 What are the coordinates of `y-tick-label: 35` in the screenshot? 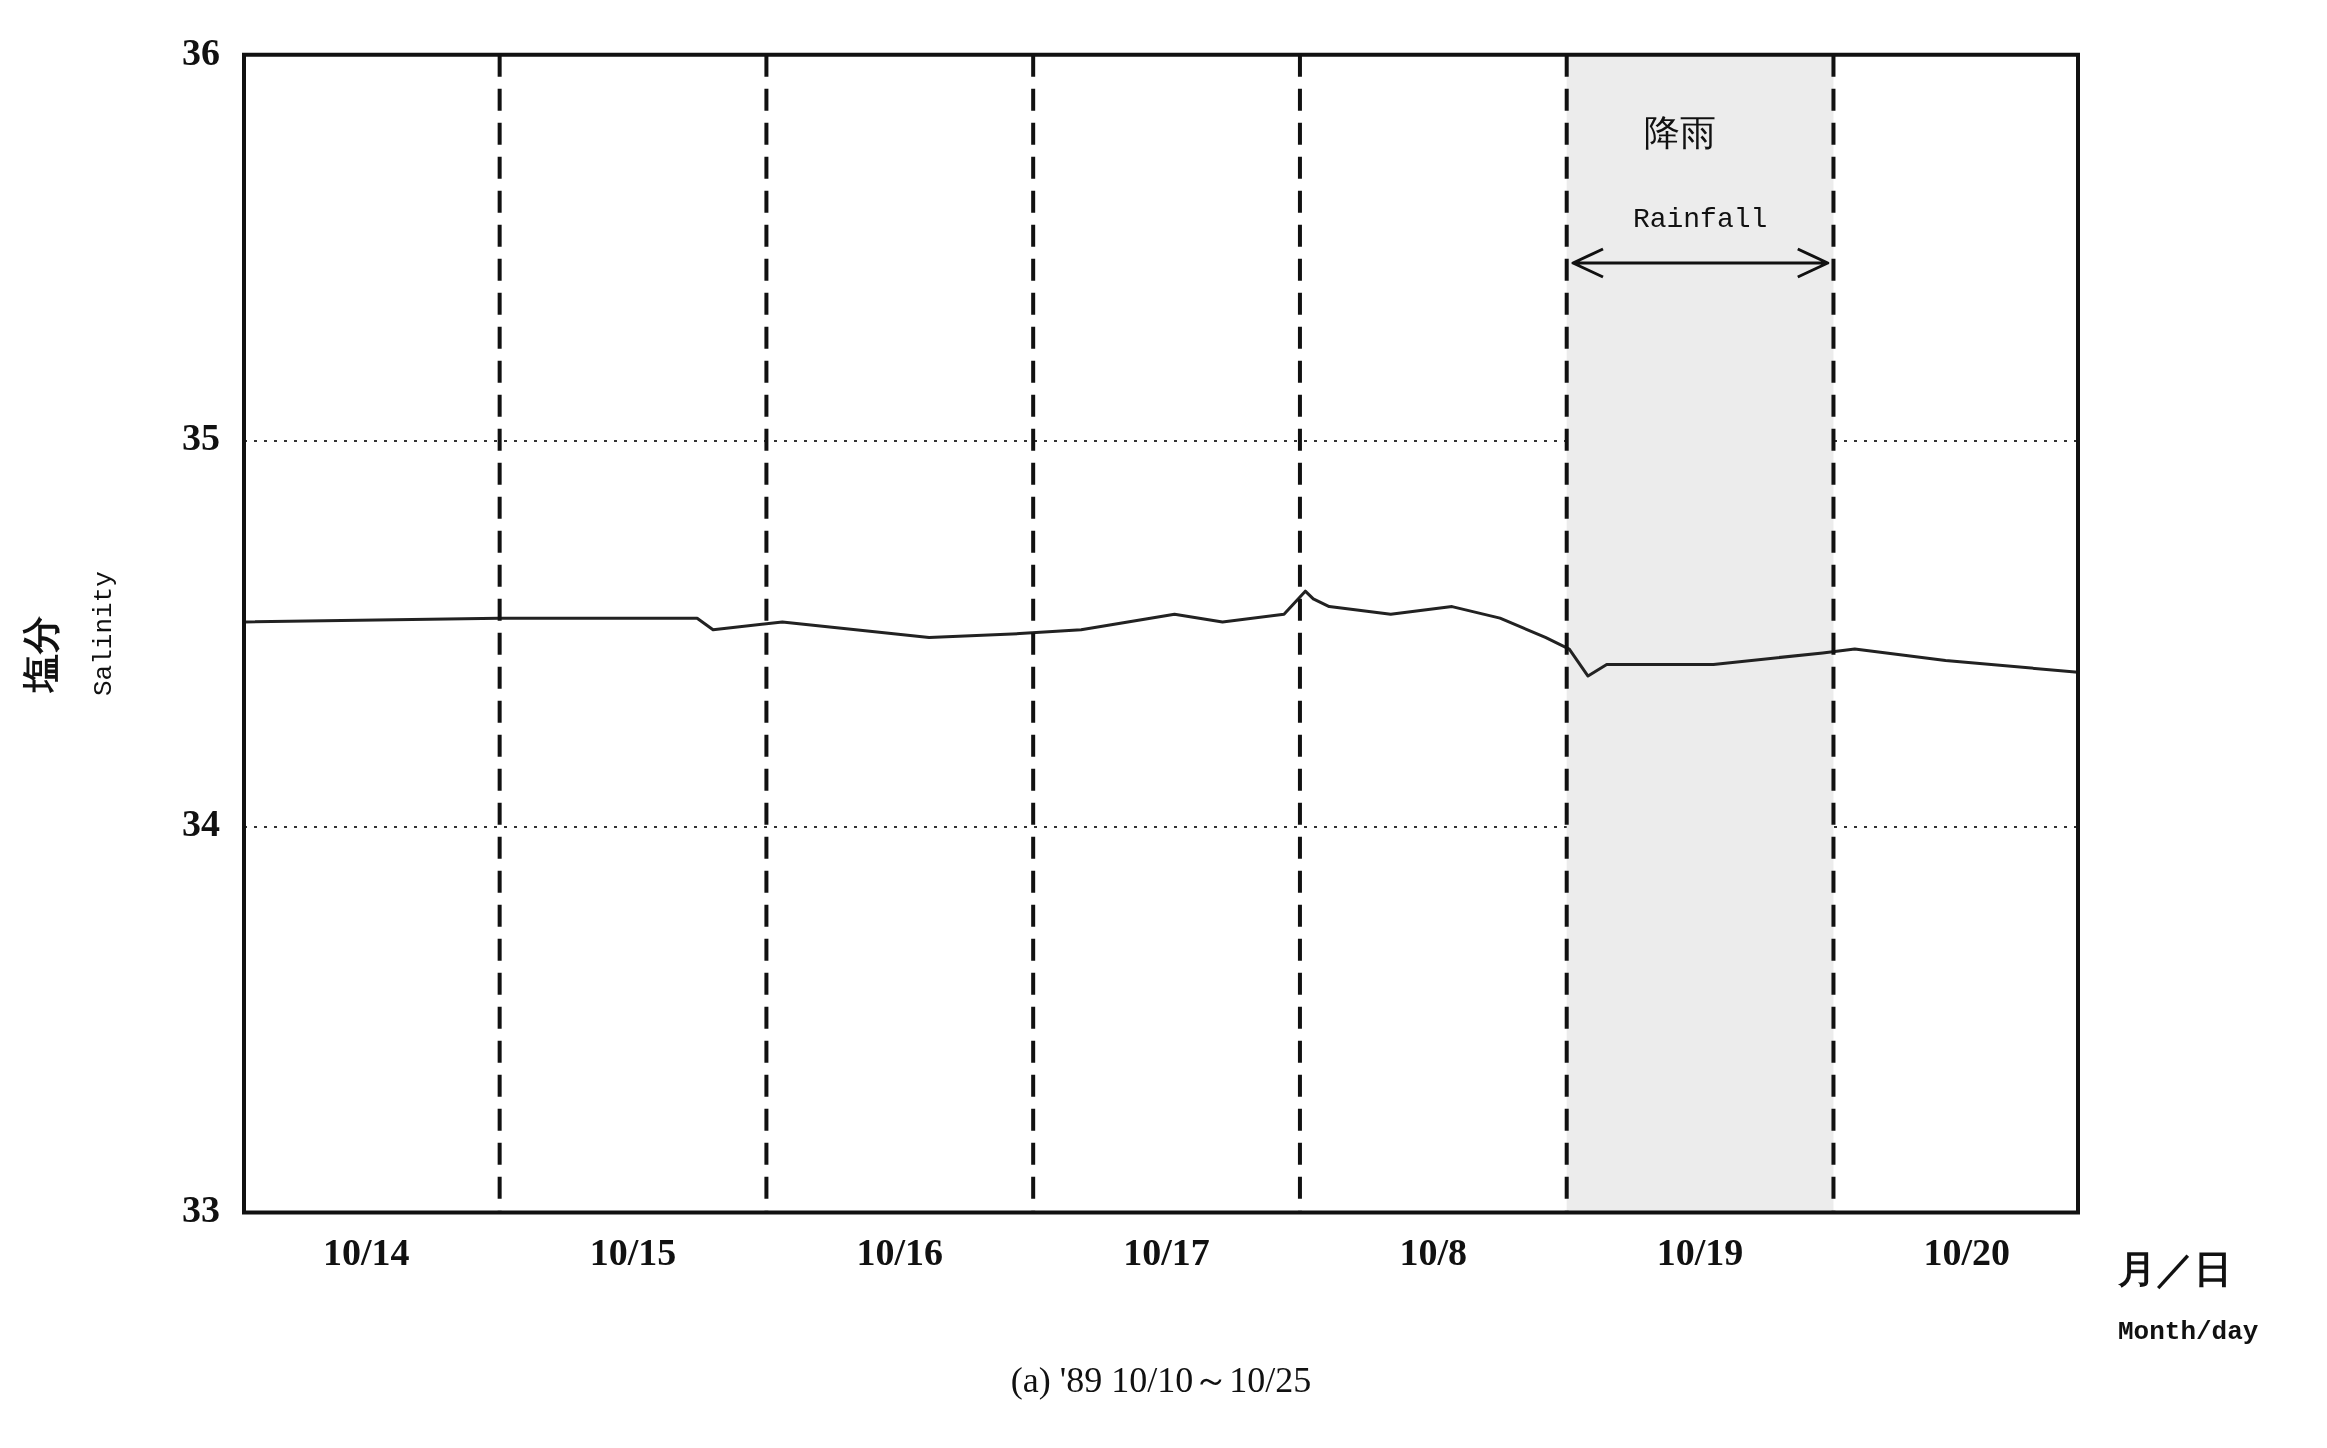 It's located at (201, 437).